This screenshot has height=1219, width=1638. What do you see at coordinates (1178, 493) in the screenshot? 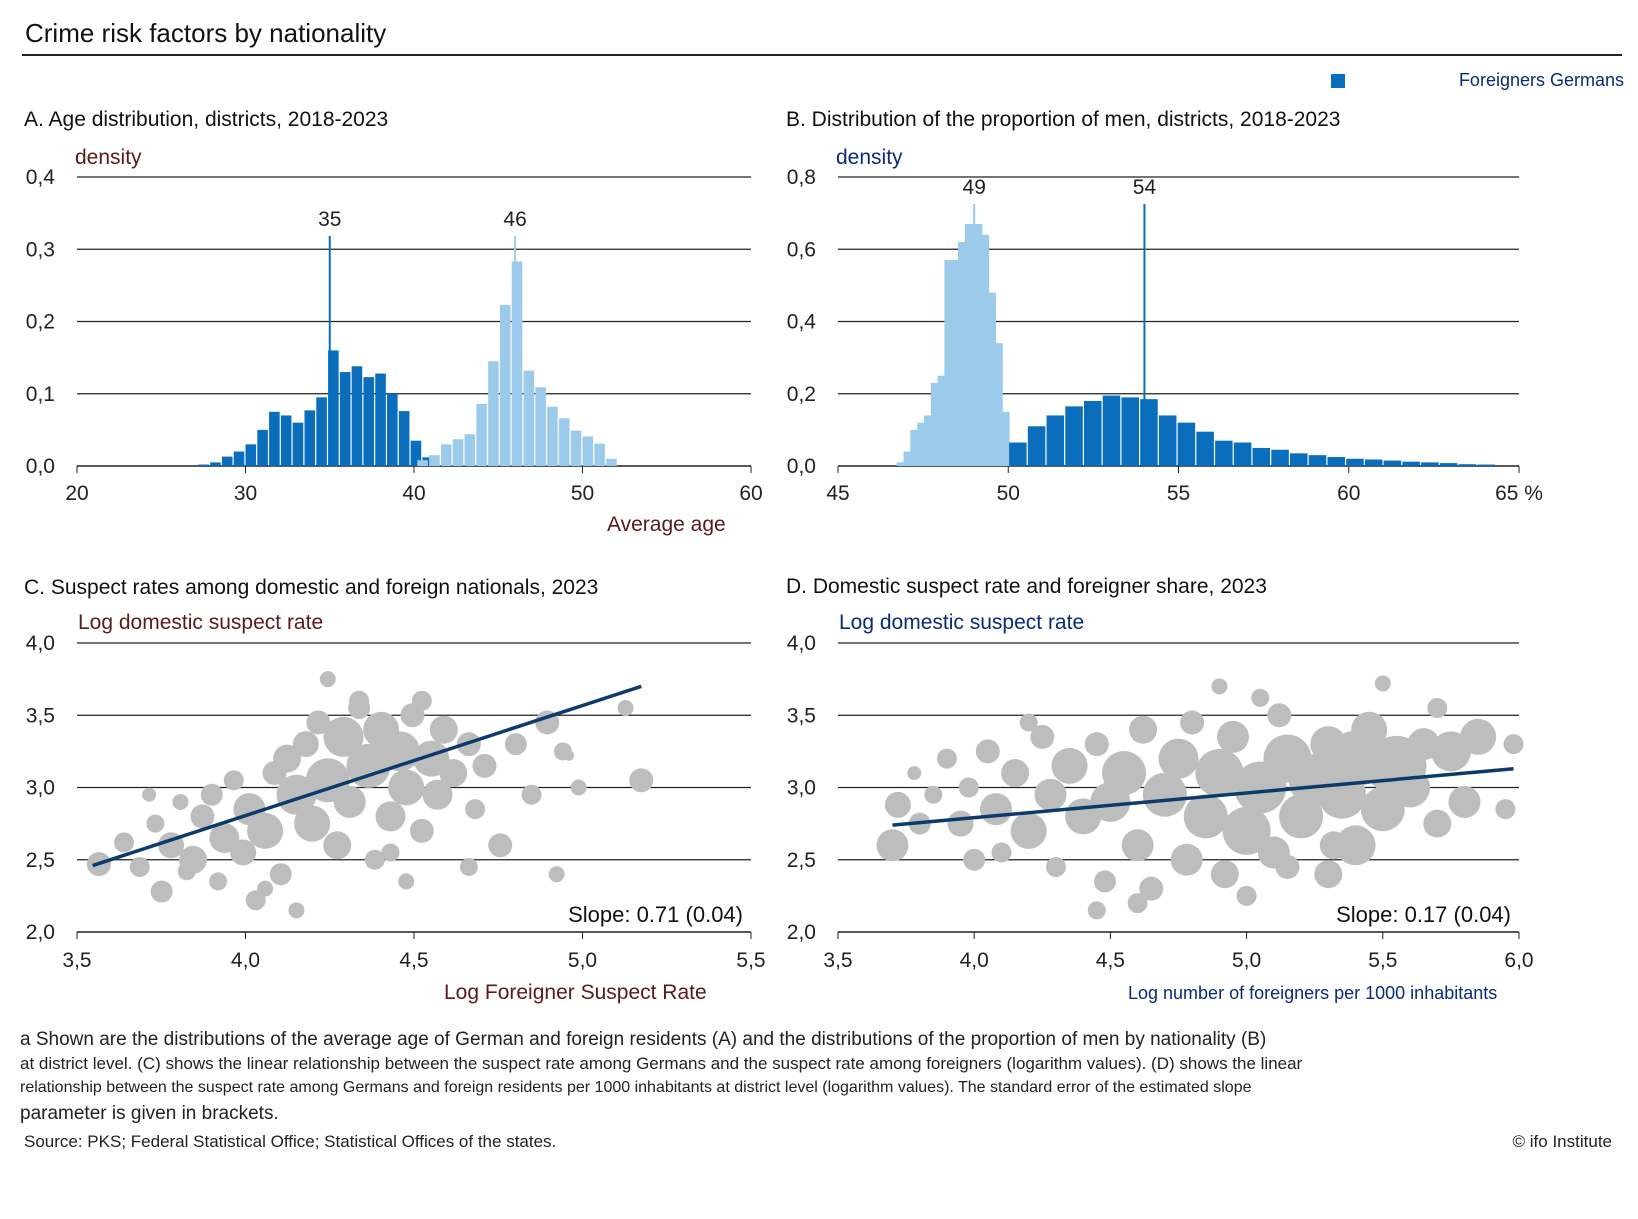
I see `x-tick-label: 55` at bounding box center [1178, 493].